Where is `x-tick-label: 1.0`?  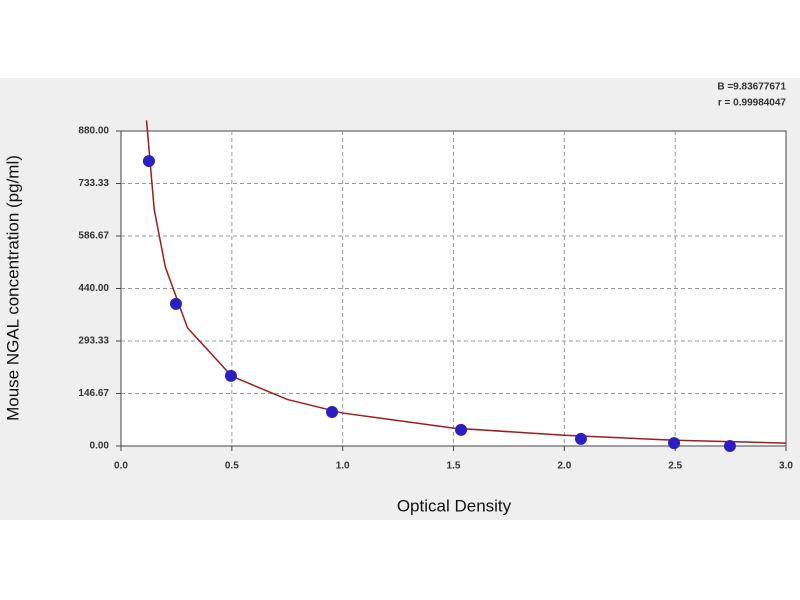
x-tick-label: 1.0 is located at coordinates (343, 466).